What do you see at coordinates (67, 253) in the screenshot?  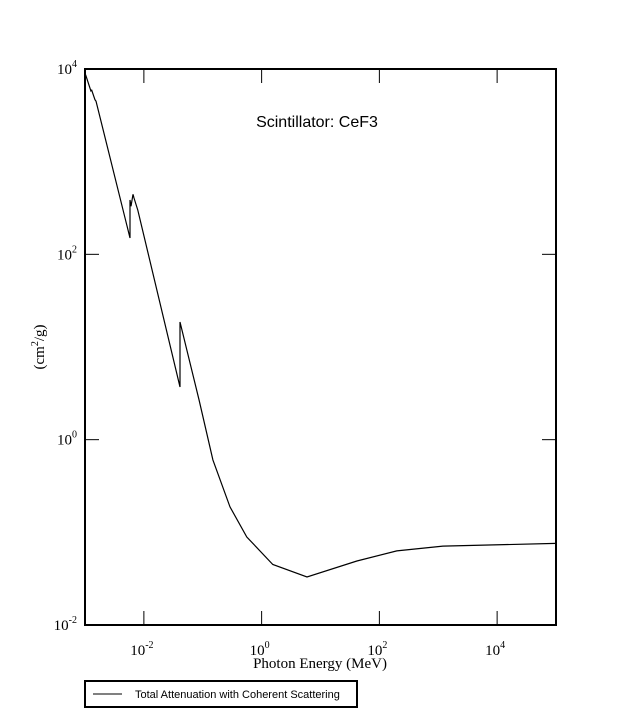 I see `y-tick-label: 10²` at bounding box center [67, 253].